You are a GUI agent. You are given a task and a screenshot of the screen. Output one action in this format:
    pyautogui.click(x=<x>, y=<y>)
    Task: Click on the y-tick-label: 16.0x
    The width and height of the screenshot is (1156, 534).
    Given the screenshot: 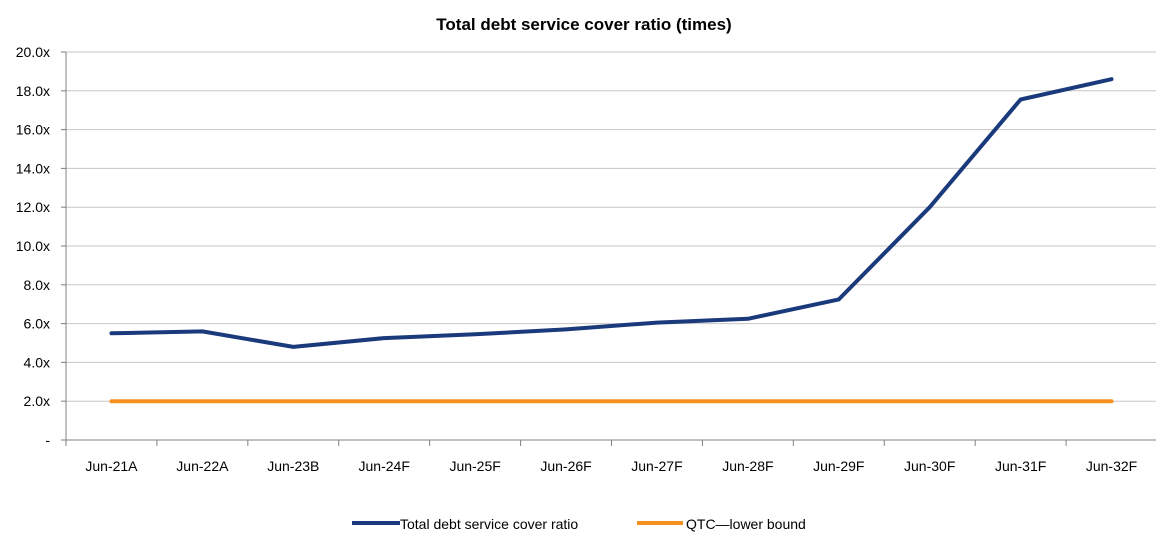 What is the action you would take?
    pyautogui.click(x=33, y=130)
    